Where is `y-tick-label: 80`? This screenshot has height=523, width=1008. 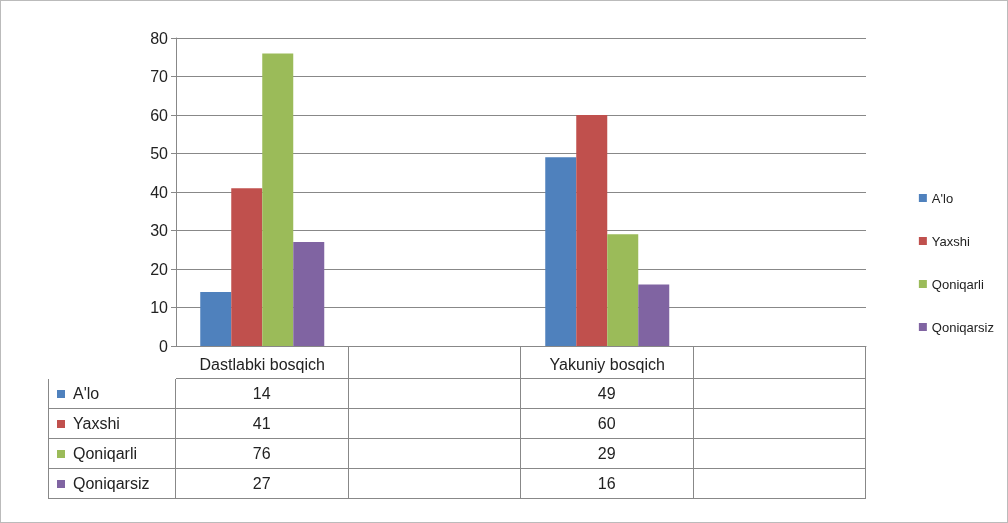
y-tick-label: 80 is located at coordinates (159, 38).